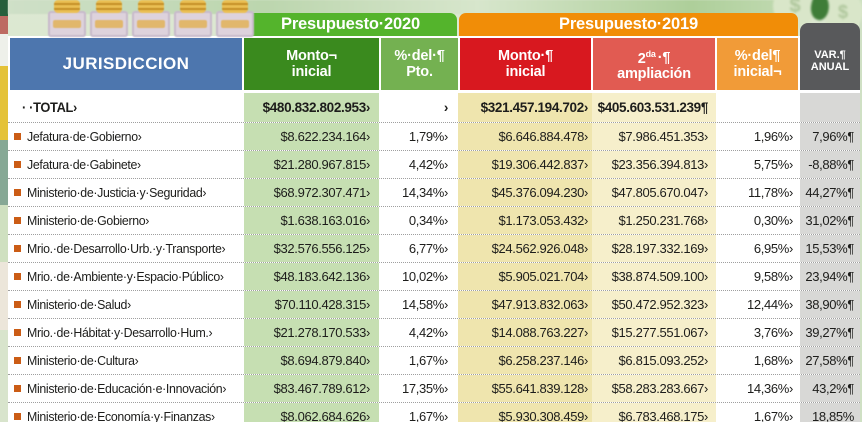 The image size is (862, 422). Describe the element at coordinates (525, 56) in the screenshot. I see `header-line: Monto·¶` at that location.